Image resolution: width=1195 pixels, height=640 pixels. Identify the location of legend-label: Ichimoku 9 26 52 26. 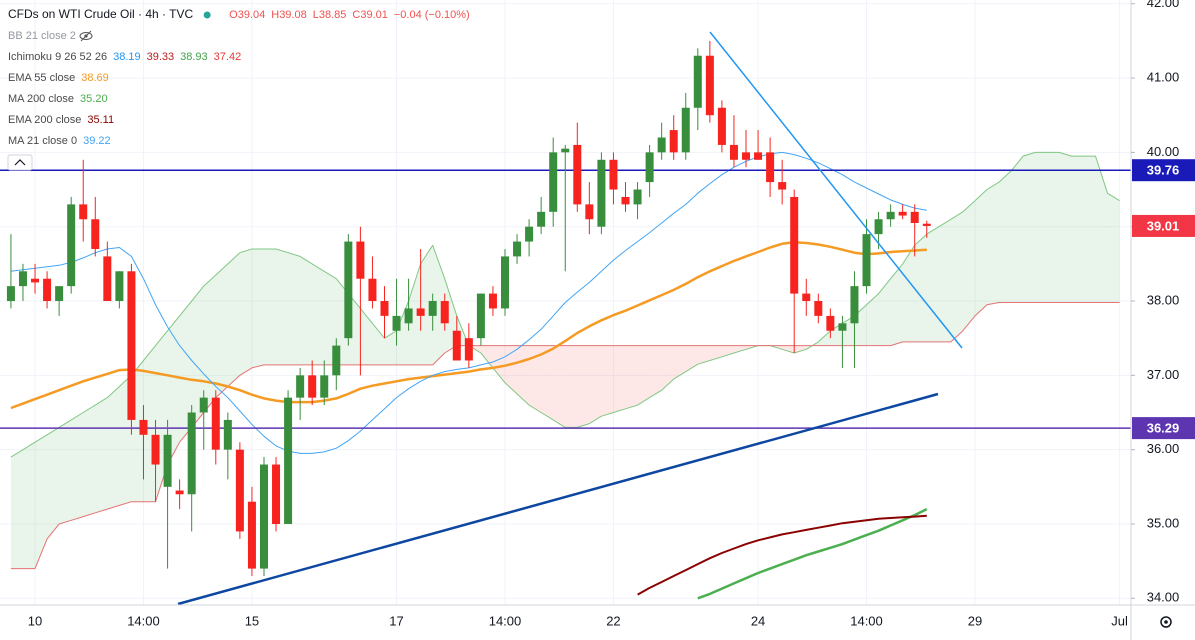
(57, 57).